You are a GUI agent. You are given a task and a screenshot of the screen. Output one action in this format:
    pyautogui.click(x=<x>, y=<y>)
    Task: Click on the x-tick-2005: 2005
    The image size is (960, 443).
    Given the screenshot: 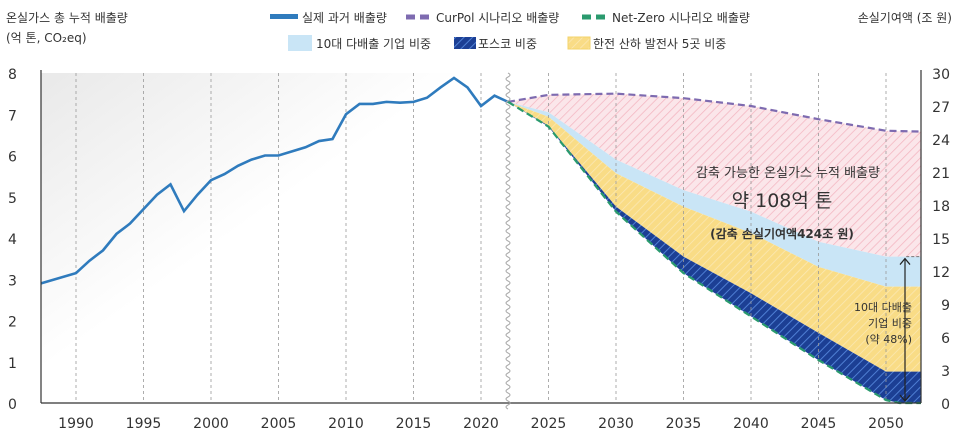 What is the action you would take?
    pyautogui.click(x=279, y=424)
    